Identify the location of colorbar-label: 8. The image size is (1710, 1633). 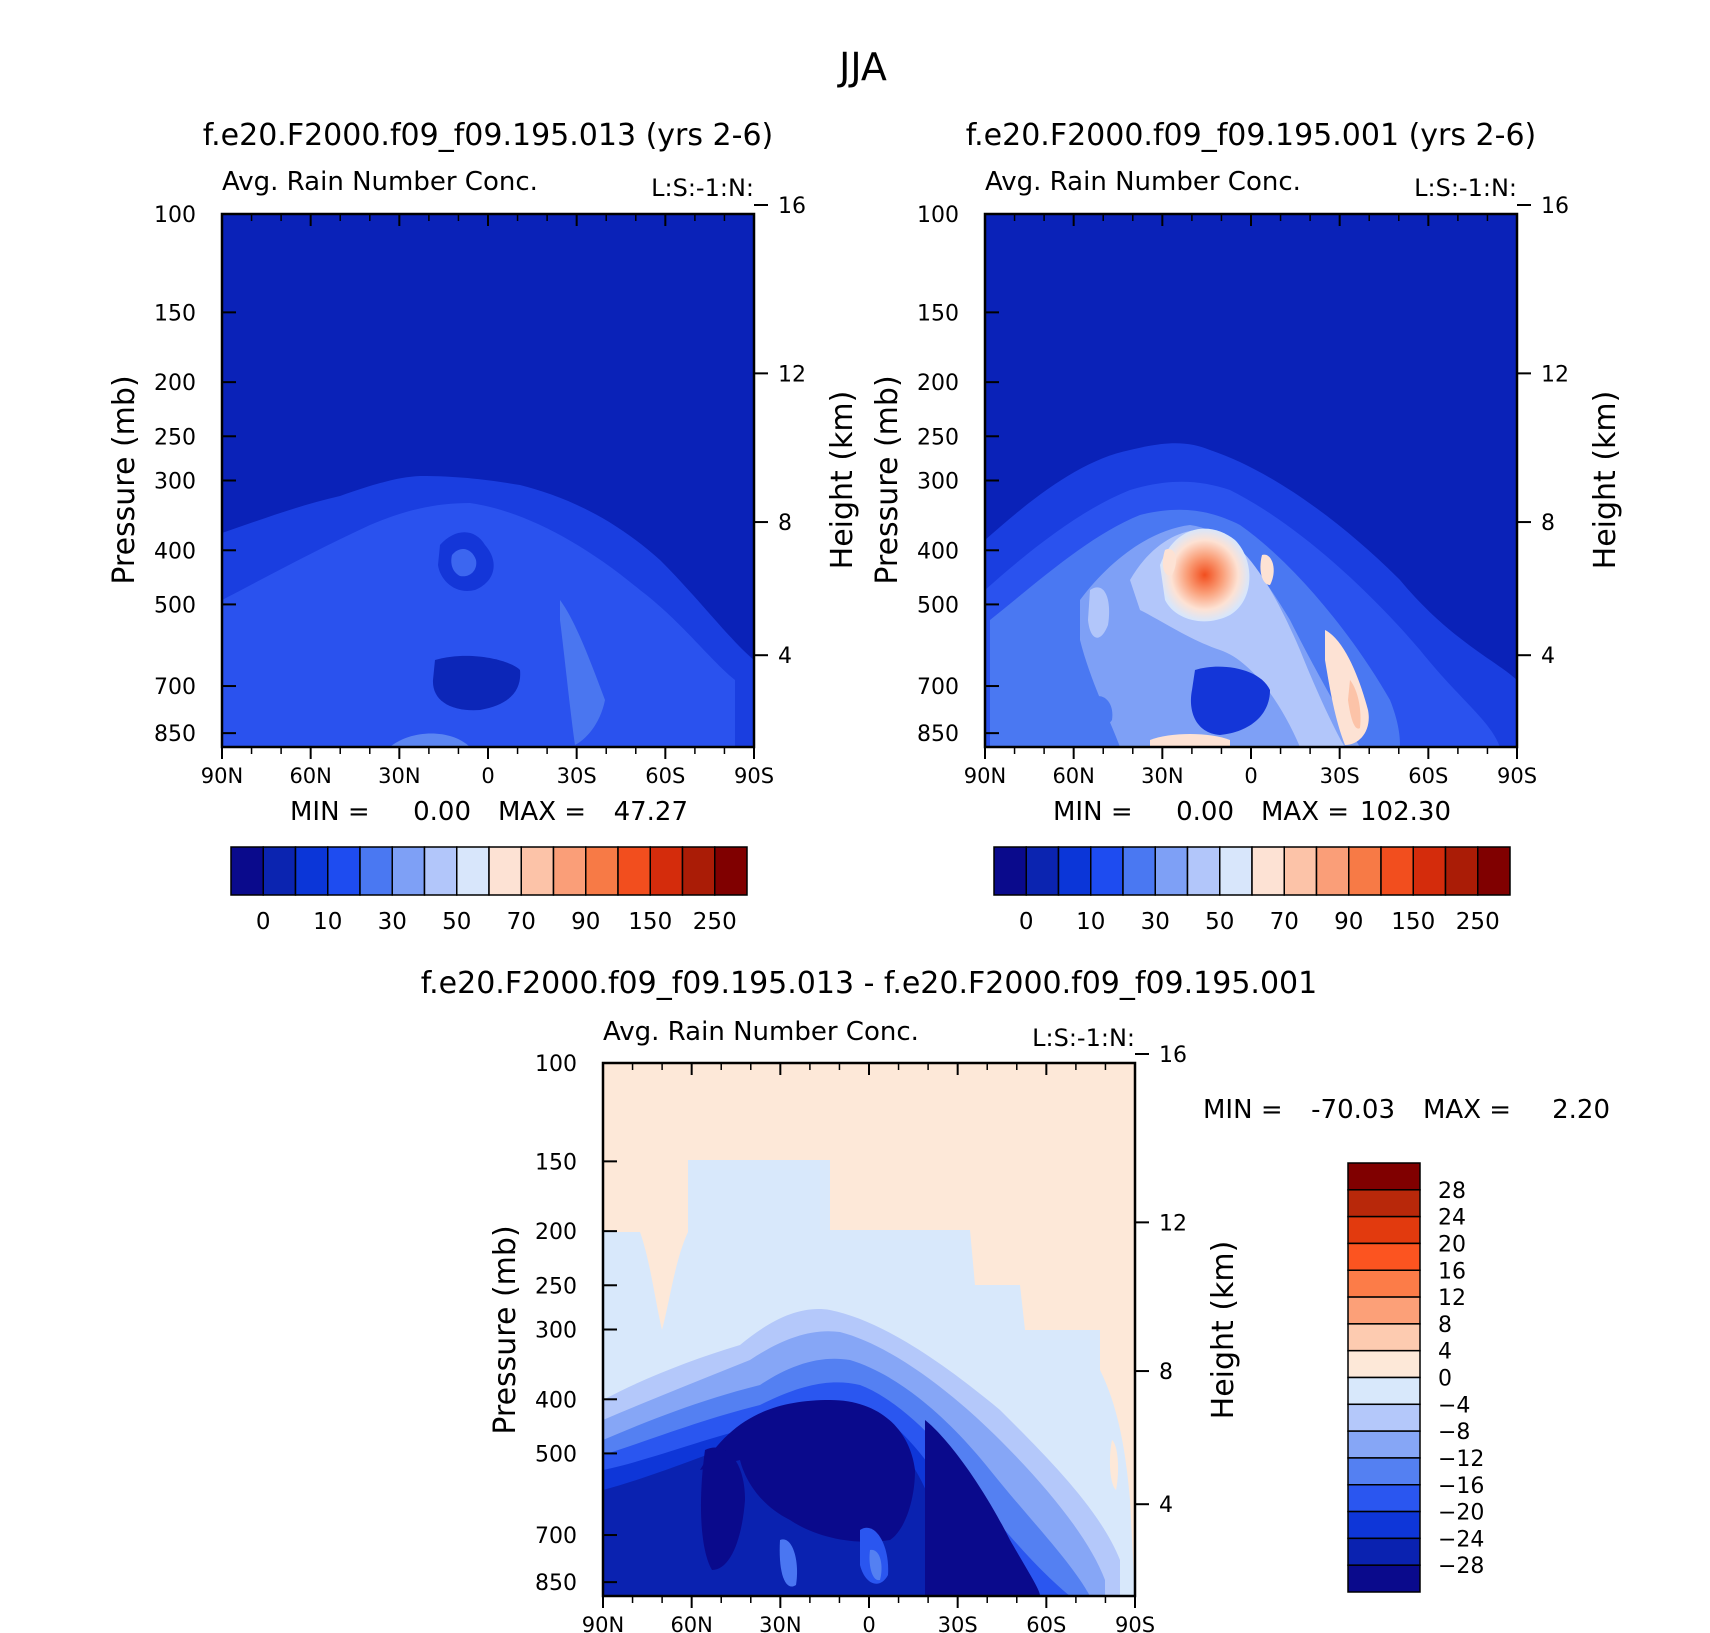
(1445, 1325).